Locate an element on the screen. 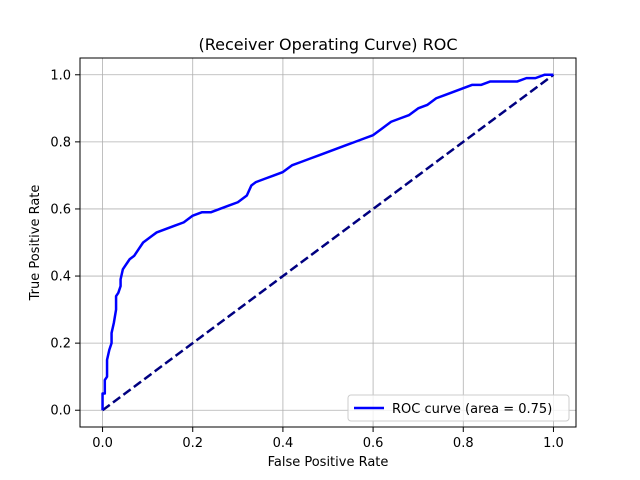  y-tick-label: 0.2 is located at coordinates (60, 344).